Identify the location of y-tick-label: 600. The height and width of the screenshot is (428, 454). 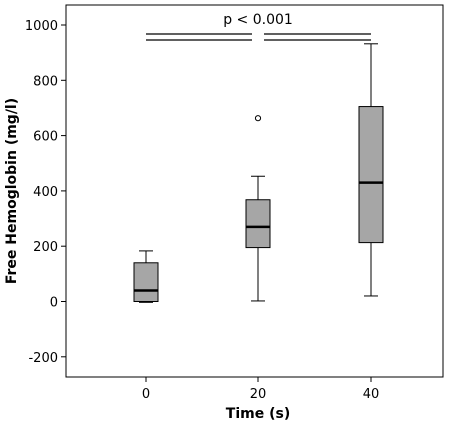
(45, 137).